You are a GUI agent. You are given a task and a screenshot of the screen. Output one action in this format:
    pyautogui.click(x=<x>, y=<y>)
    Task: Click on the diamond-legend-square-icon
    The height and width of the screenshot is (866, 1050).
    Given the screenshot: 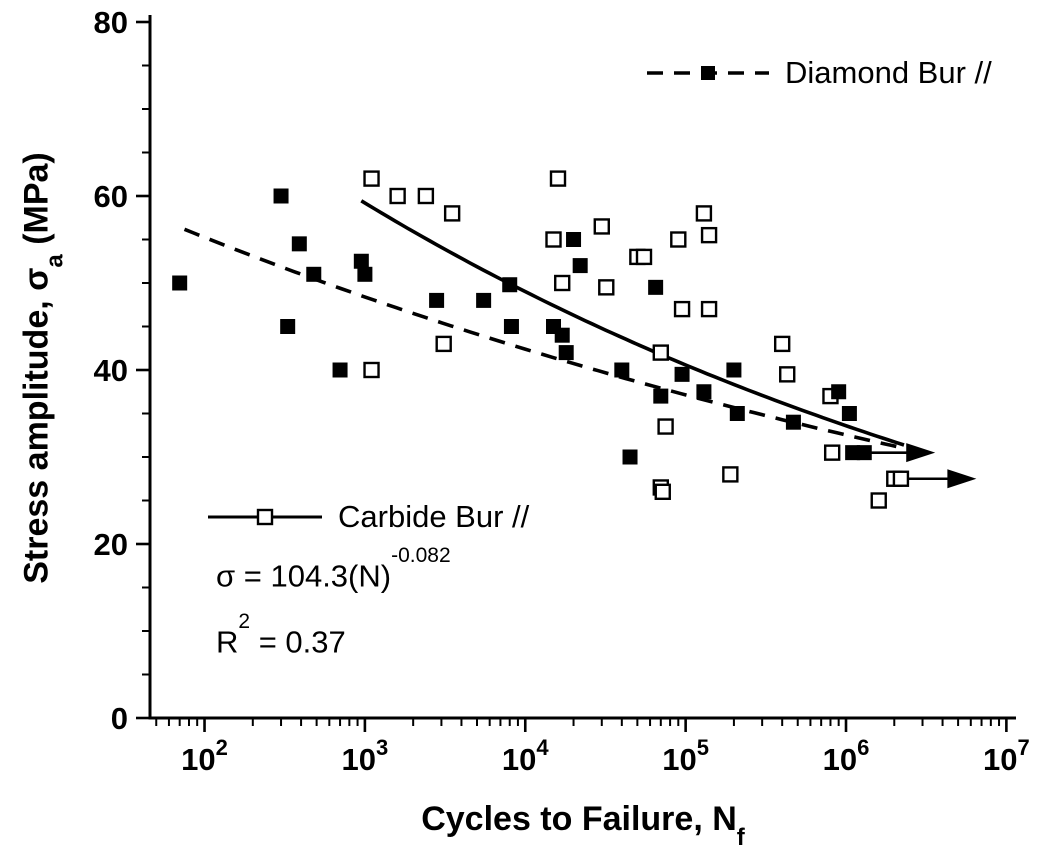 What is the action you would take?
    pyautogui.click(x=708, y=73)
    